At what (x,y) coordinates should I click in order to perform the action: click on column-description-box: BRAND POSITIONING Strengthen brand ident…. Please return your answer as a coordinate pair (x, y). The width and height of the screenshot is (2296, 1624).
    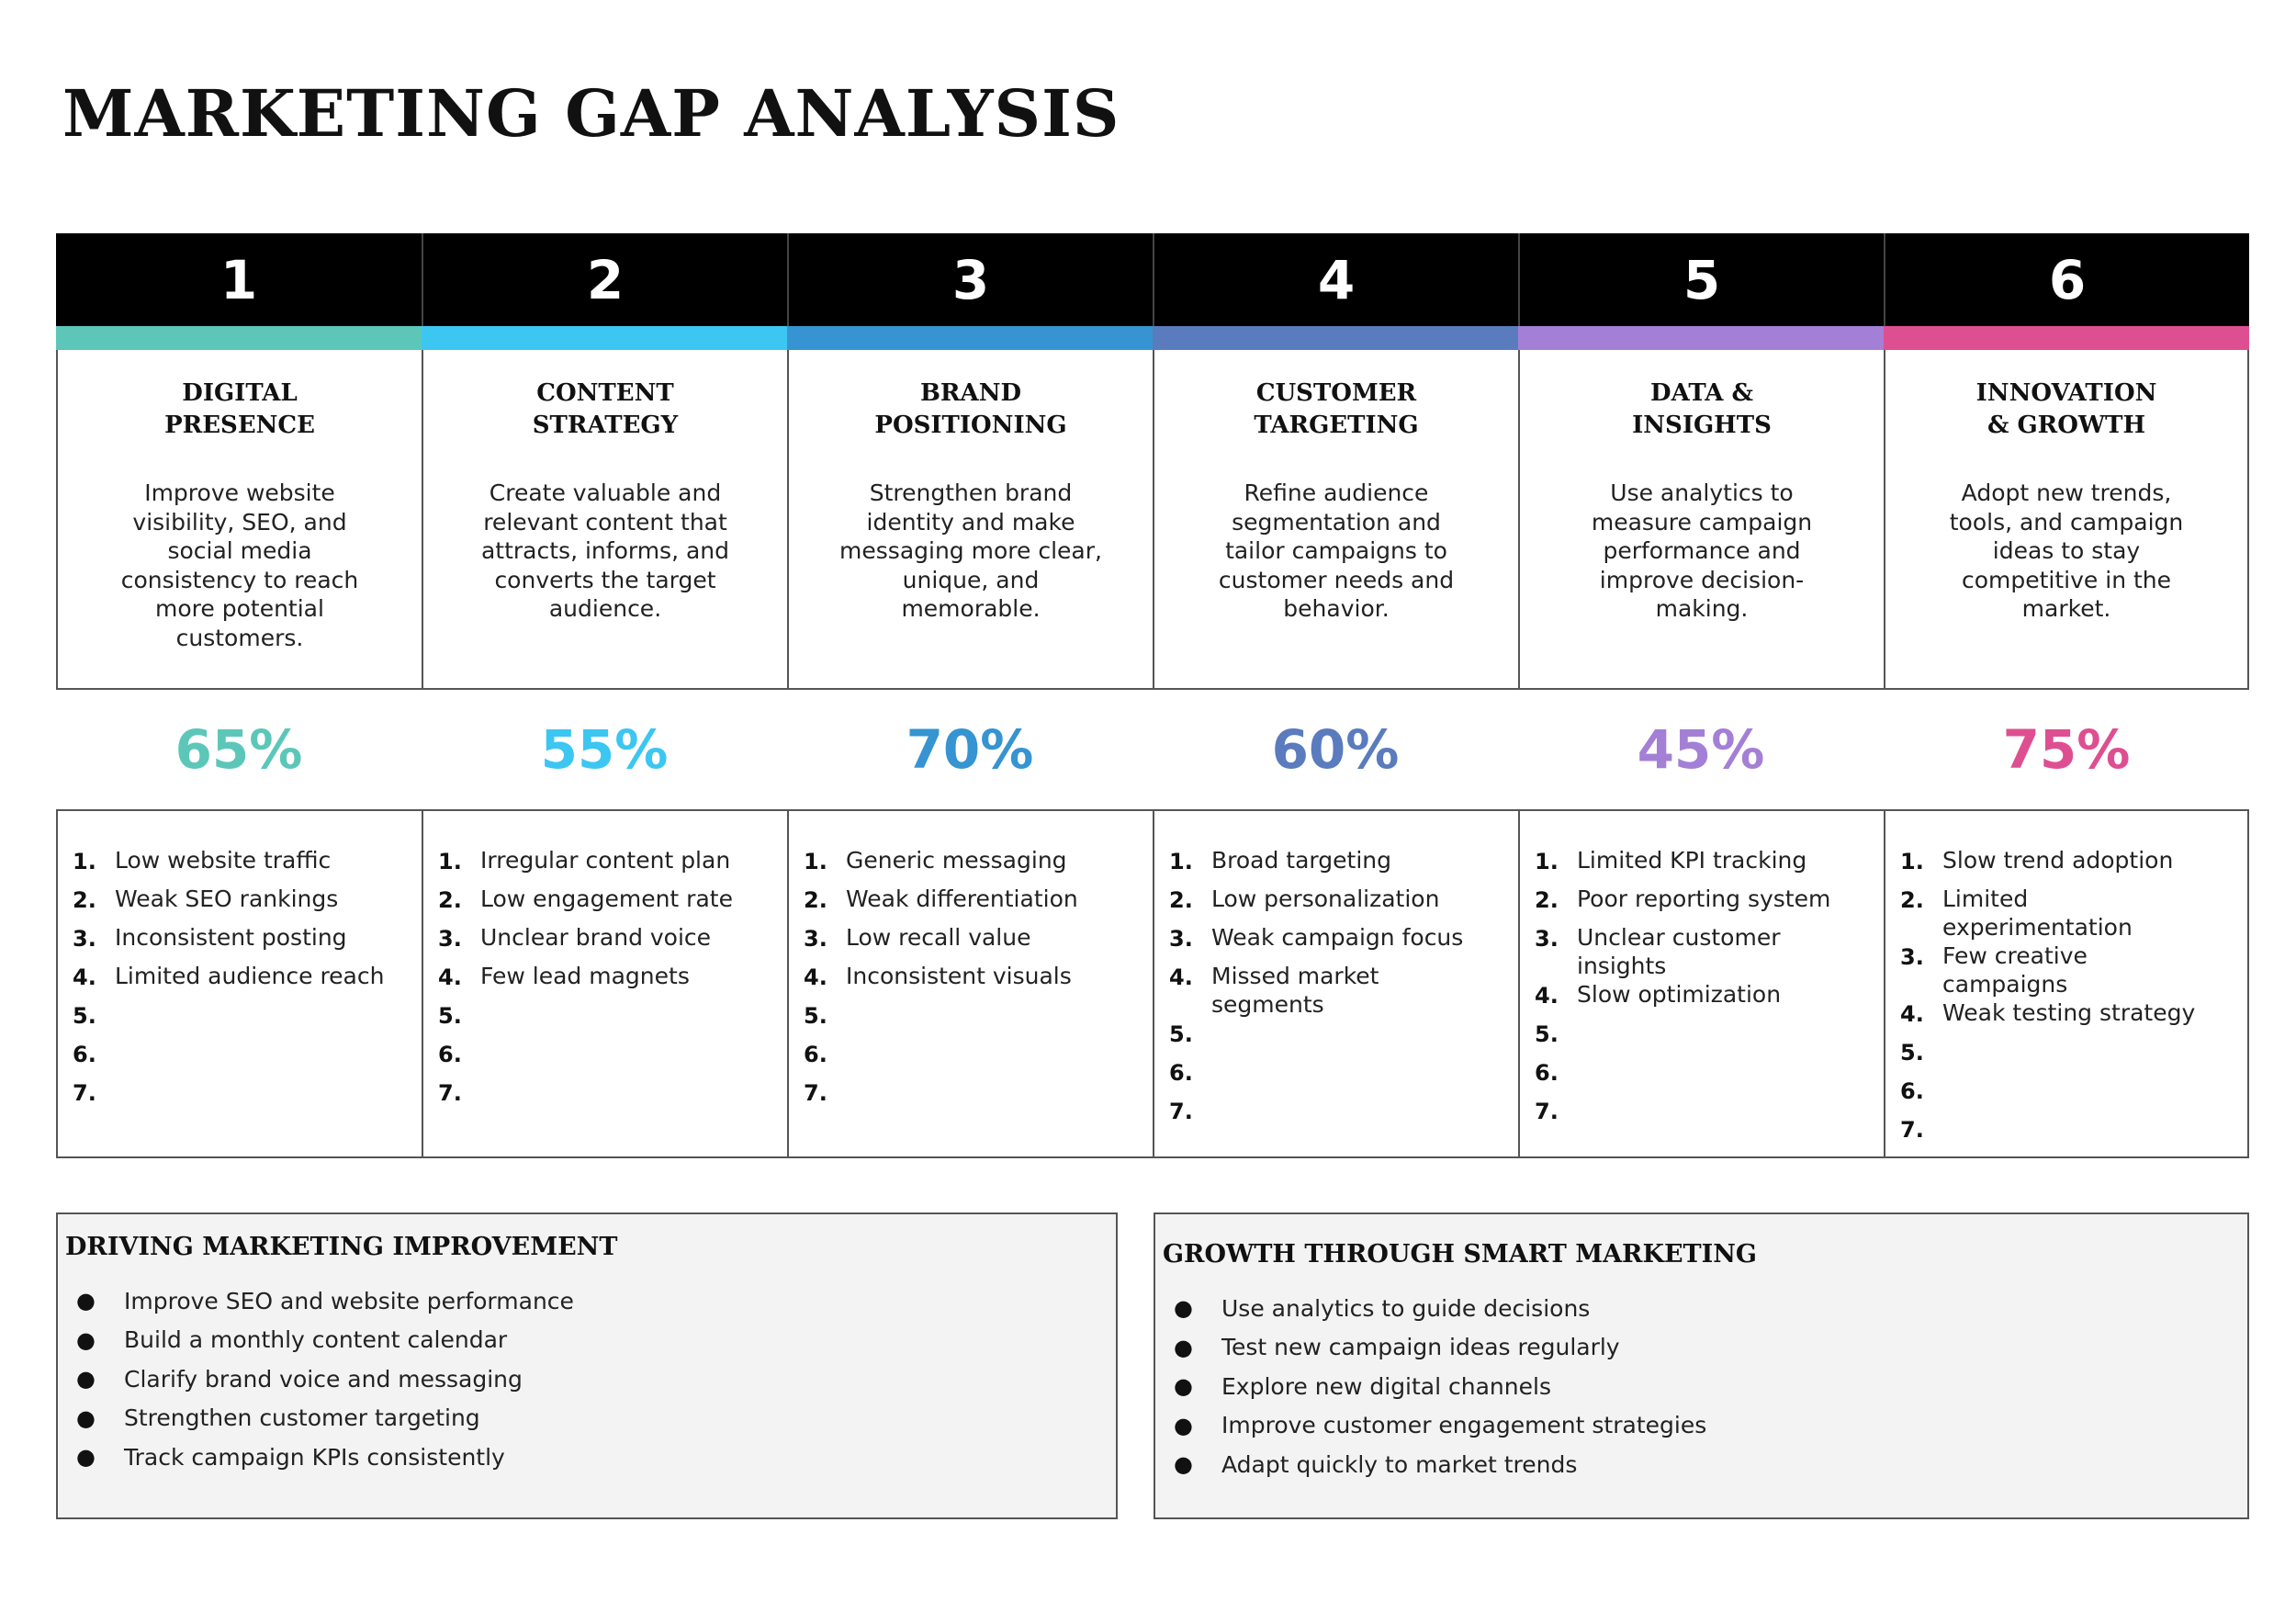
    Looking at the image, I should click on (970, 520).